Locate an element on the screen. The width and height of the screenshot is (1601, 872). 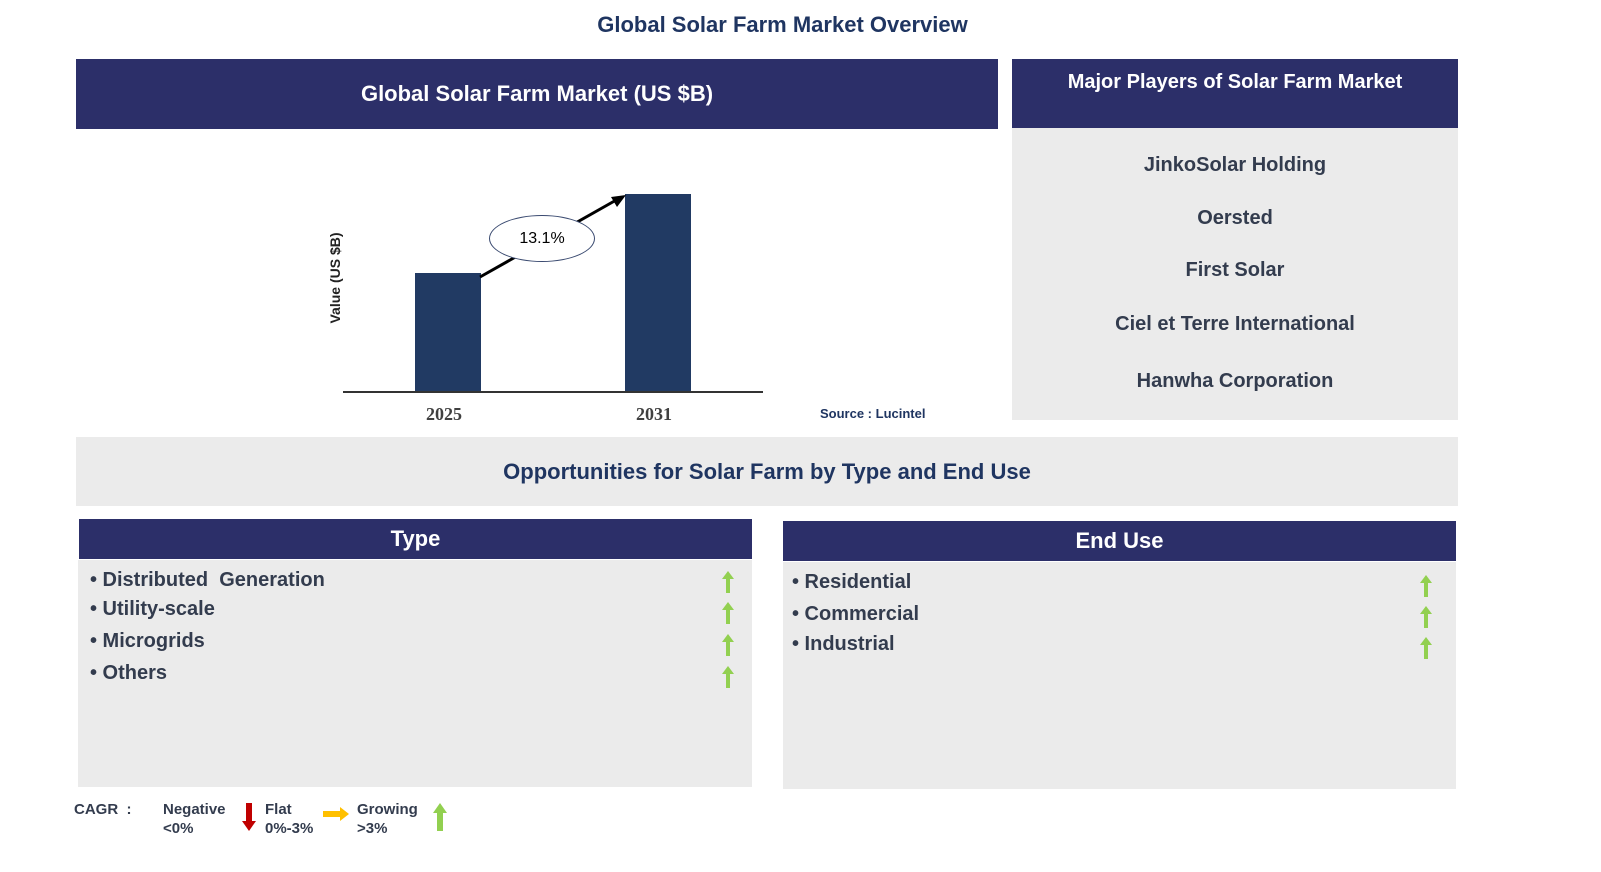
player-item: Hanwha Corporation is located at coordinates (1235, 381).